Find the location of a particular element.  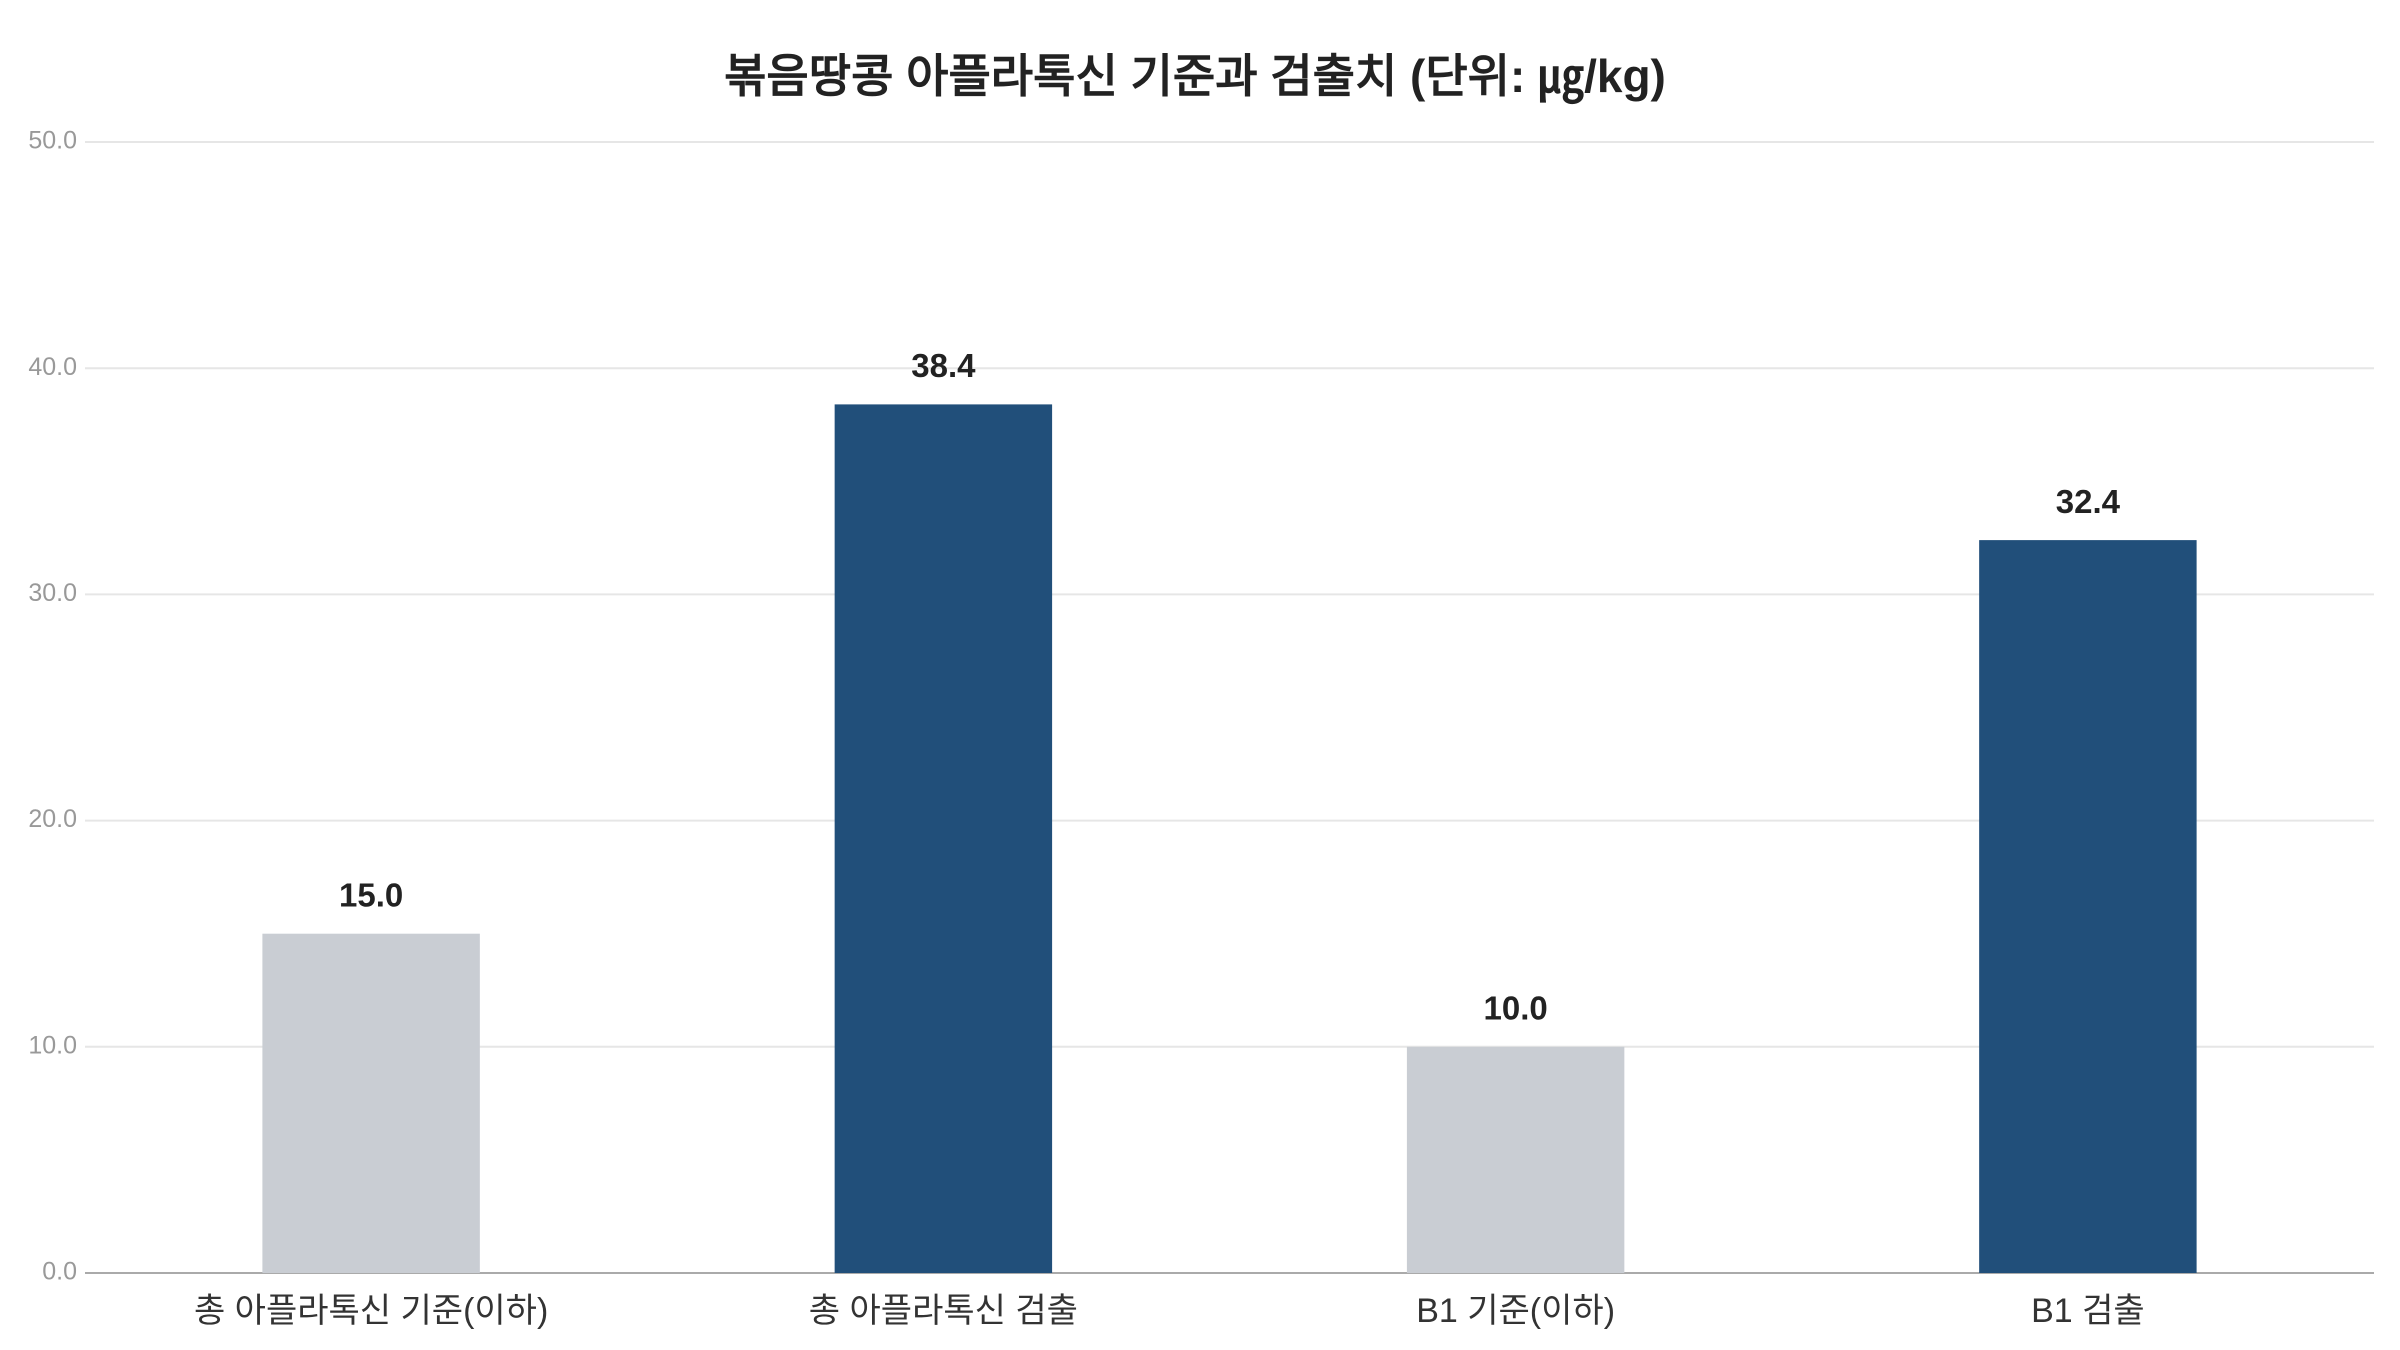

y-tick-label: 20.0 is located at coordinates (52, 819).